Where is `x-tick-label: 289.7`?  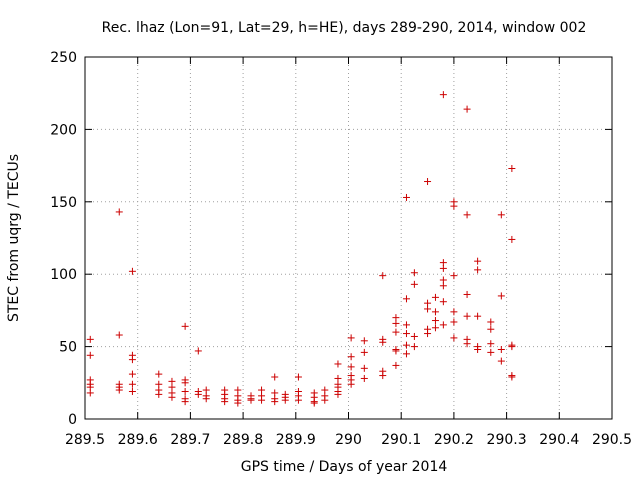 x-tick-label: 289.7 is located at coordinates (190, 440).